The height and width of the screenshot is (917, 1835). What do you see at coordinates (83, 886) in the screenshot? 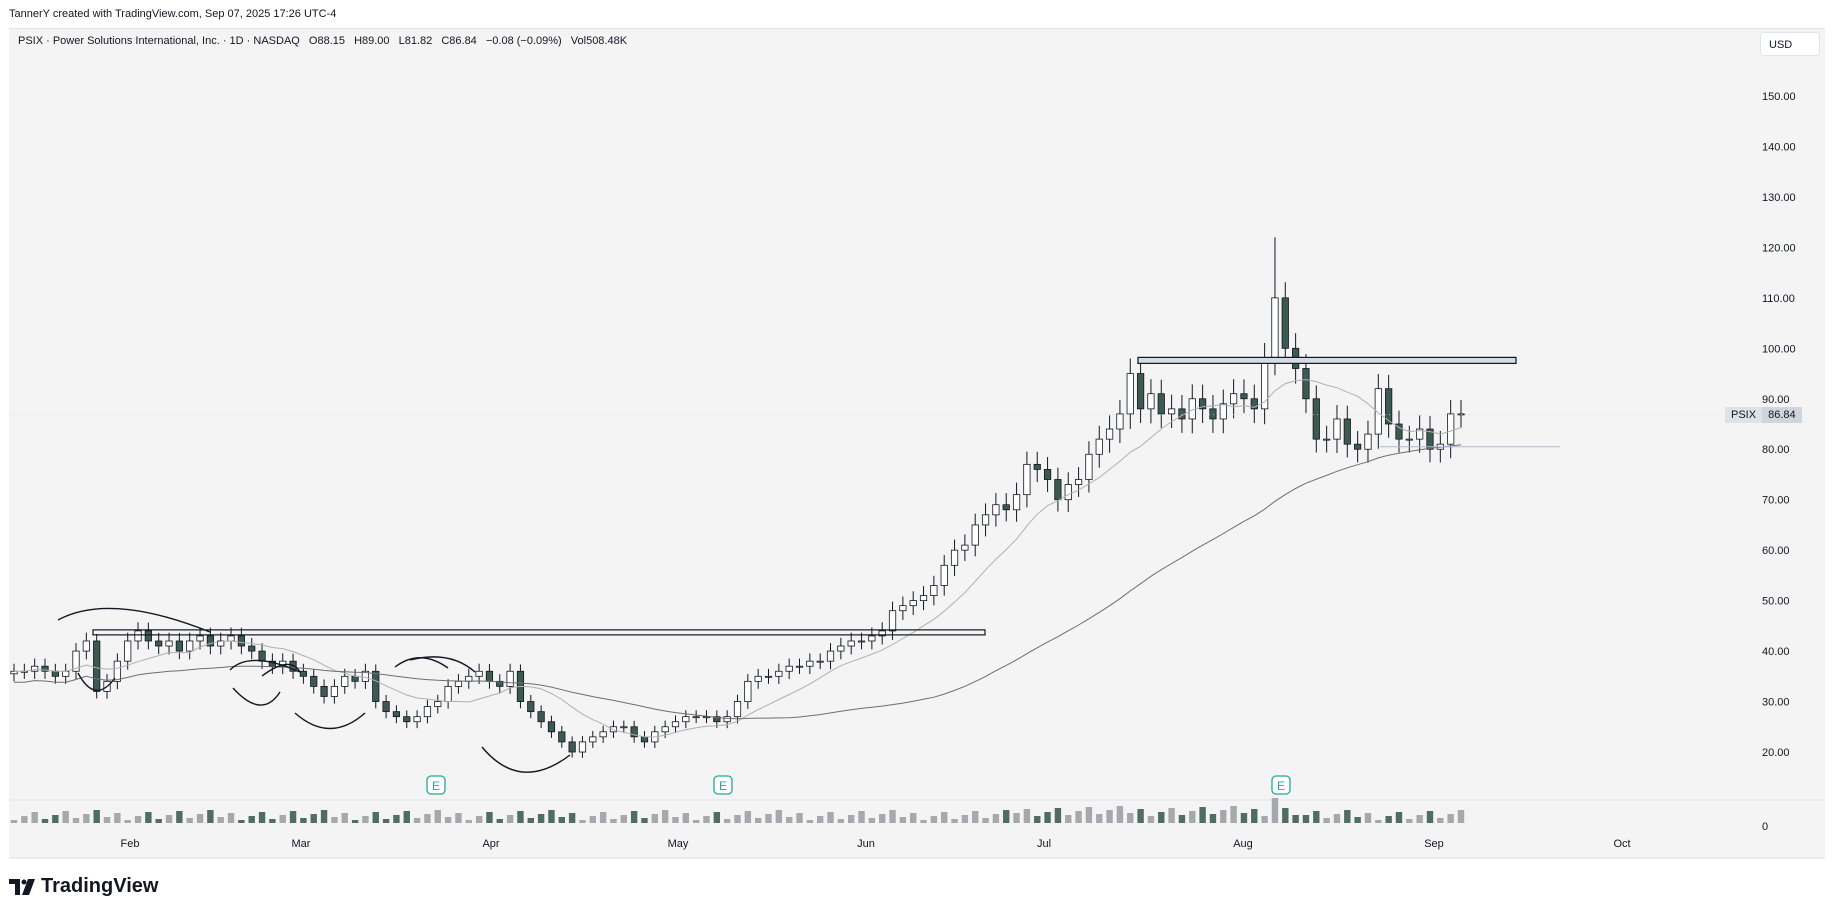
I see `tradingview-logo: TradingView` at bounding box center [83, 886].